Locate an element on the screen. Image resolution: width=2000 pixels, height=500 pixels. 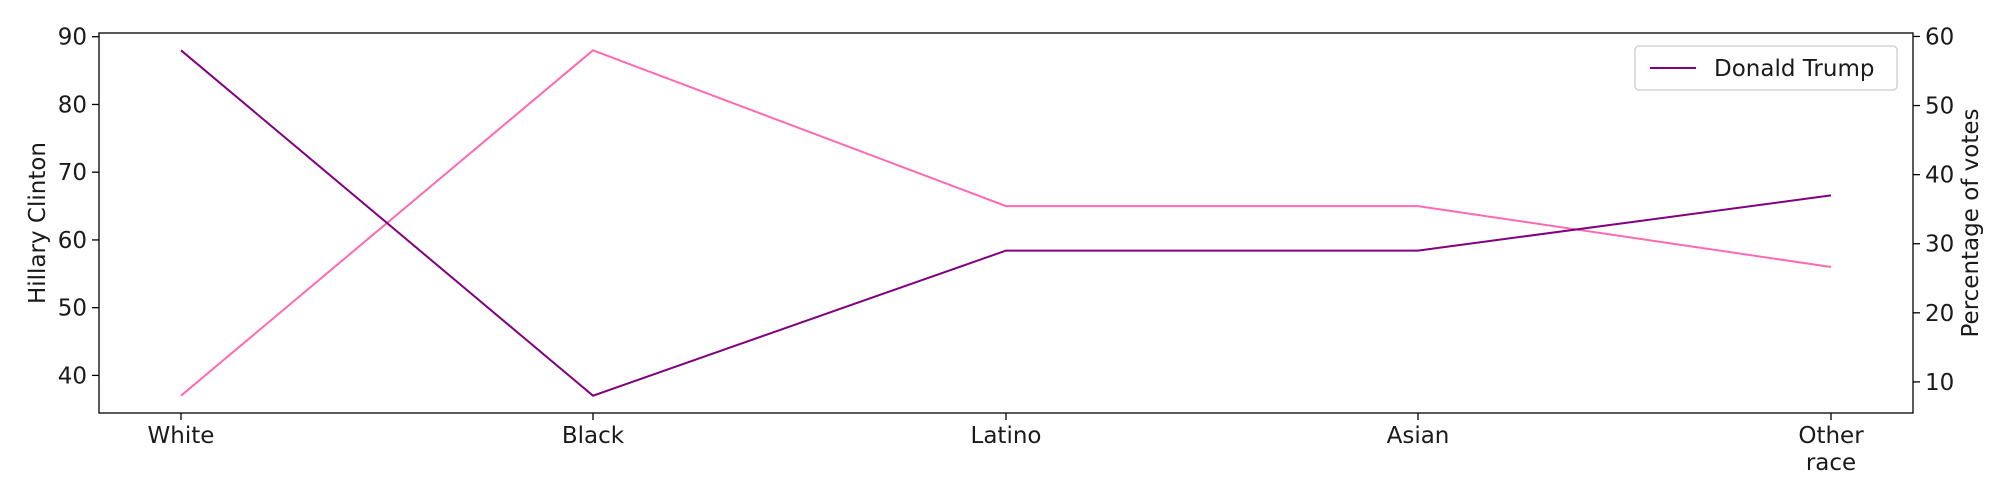
right-y-tick-label: 20 is located at coordinates (1939, 314).